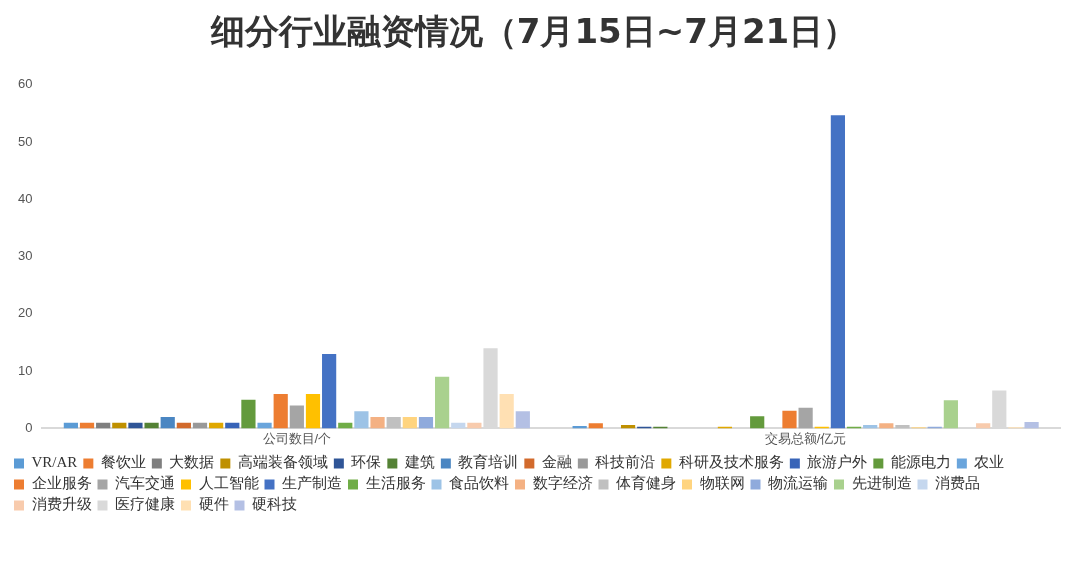 This screenshot has width=1080, height=563. I want to click on y-tick-label: 20, so click(25, 313).